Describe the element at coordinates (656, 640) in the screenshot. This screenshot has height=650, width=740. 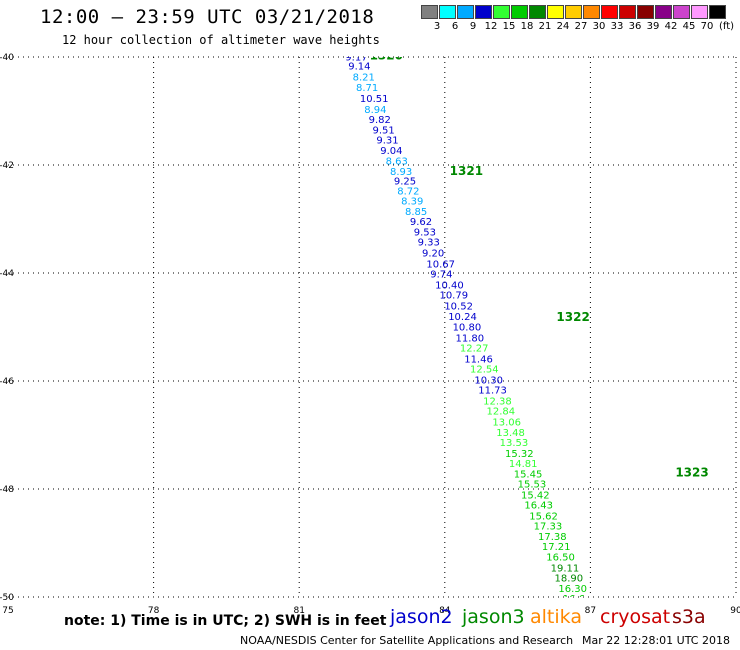
I see `footer-timestamp: Mar 22 12:28:01 UTC 2018` at that location.